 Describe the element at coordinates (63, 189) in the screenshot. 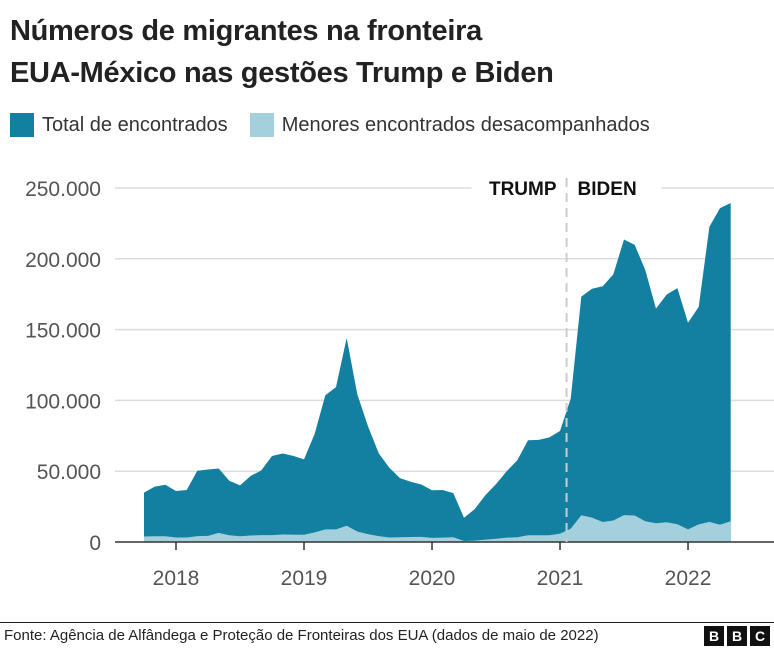

I see `y-tick-label: 250.000` at that location.